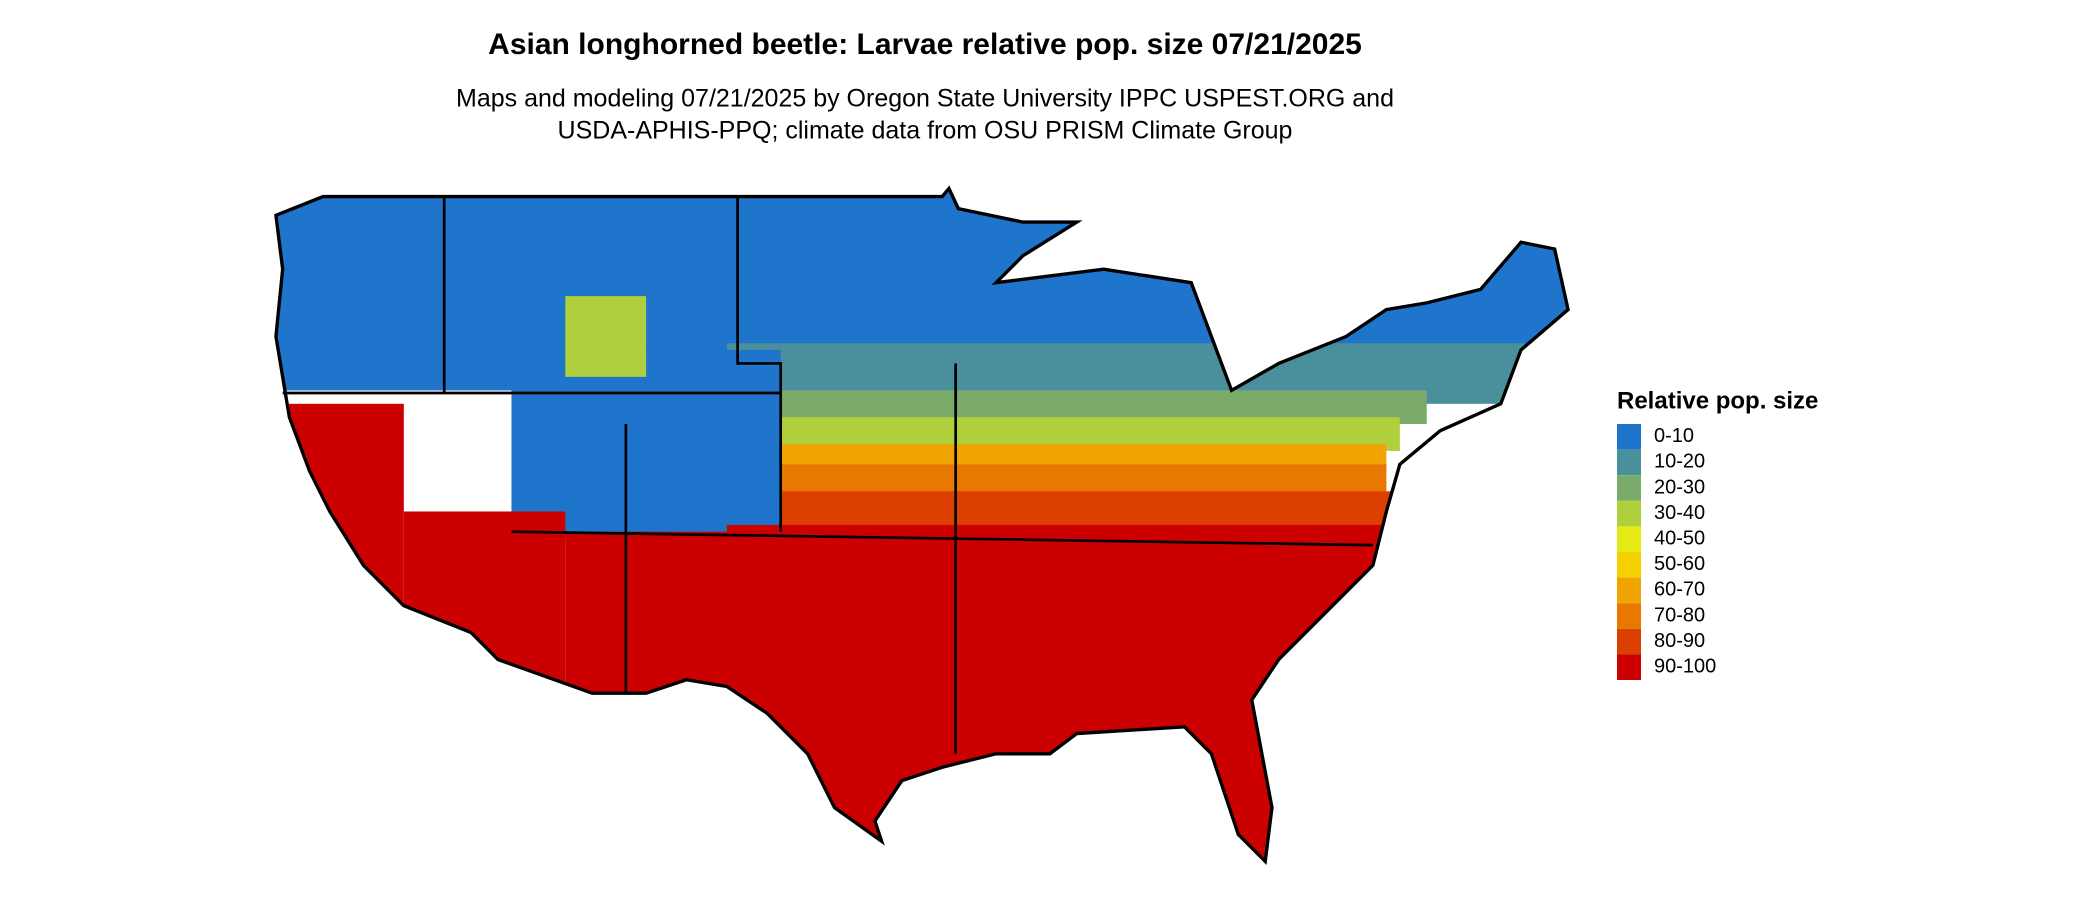 The height and width of the screenshot is (897, 2100). I want to click on legend-label: 70-80, so click(1679, 615).